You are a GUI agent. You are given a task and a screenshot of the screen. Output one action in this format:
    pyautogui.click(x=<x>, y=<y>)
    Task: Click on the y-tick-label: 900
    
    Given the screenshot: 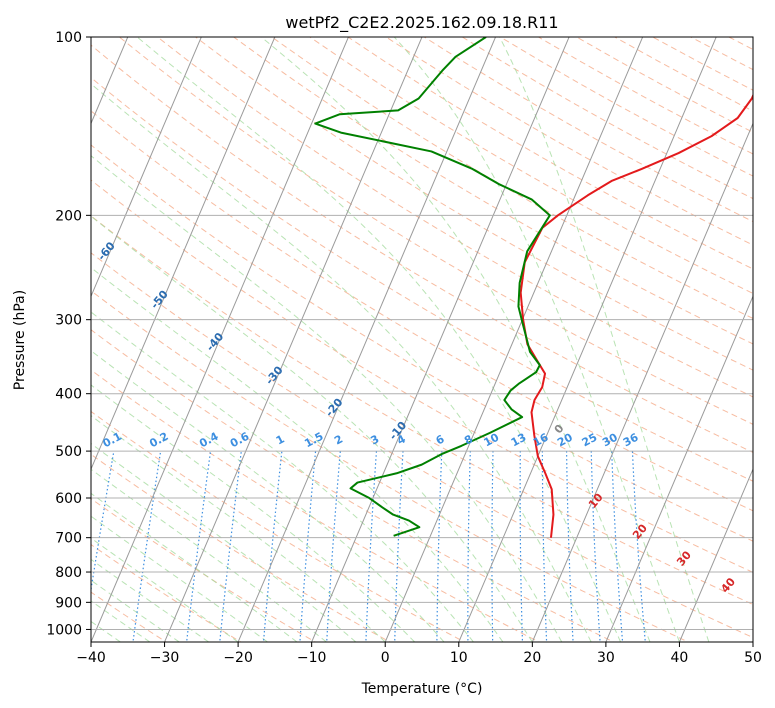 What is the action you would take?
    pyautogui.click(x=68, y=603)
    